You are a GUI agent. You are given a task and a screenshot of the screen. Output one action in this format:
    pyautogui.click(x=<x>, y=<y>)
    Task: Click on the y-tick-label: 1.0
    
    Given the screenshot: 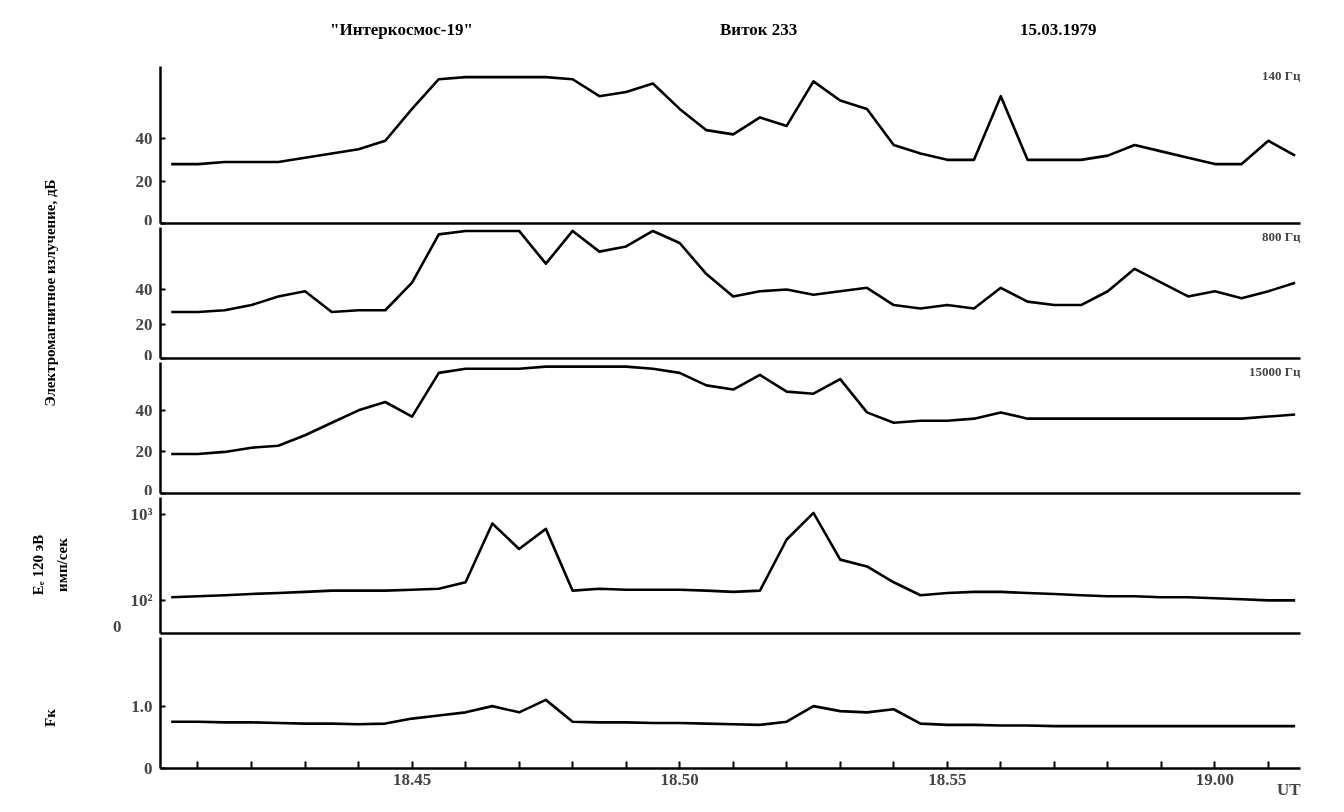 What is the action you would take?
    pyautogui.click(x=142, y=706)
    